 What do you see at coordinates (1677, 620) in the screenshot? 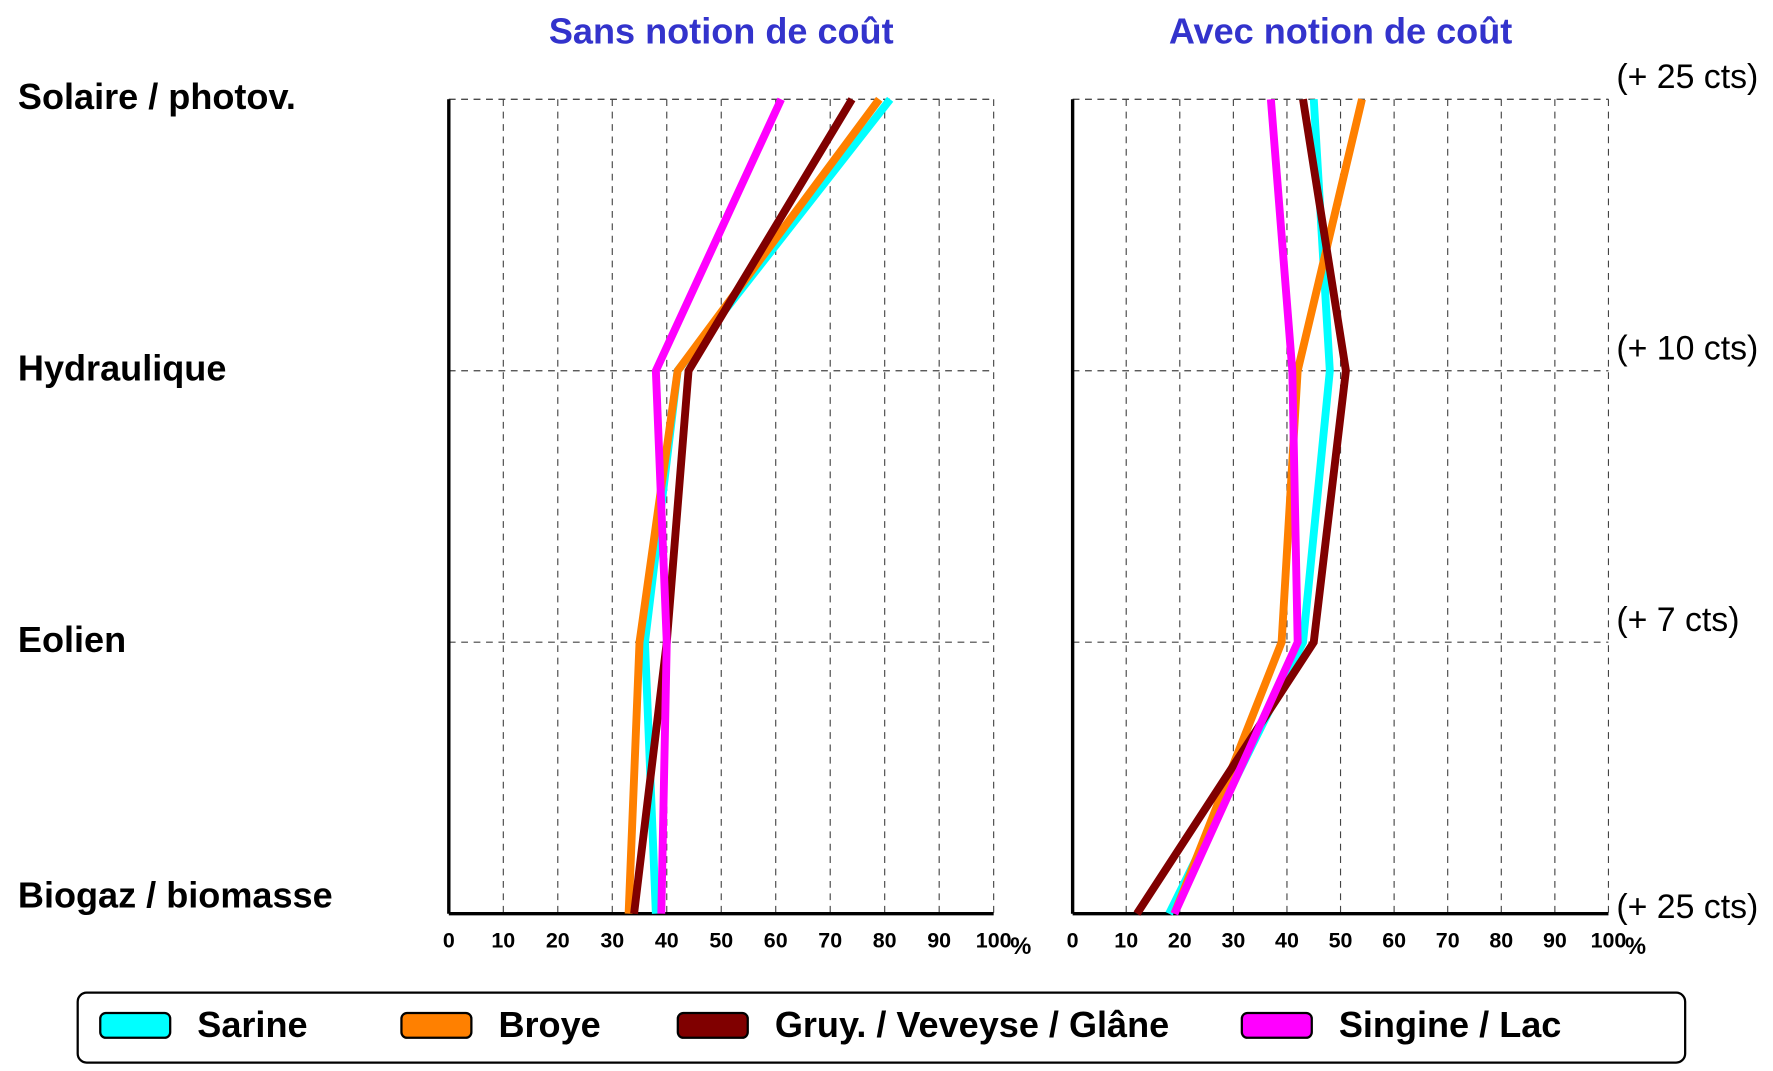
I see `category-label: (+ 7 cts)` at bounding box center [1677, 620].